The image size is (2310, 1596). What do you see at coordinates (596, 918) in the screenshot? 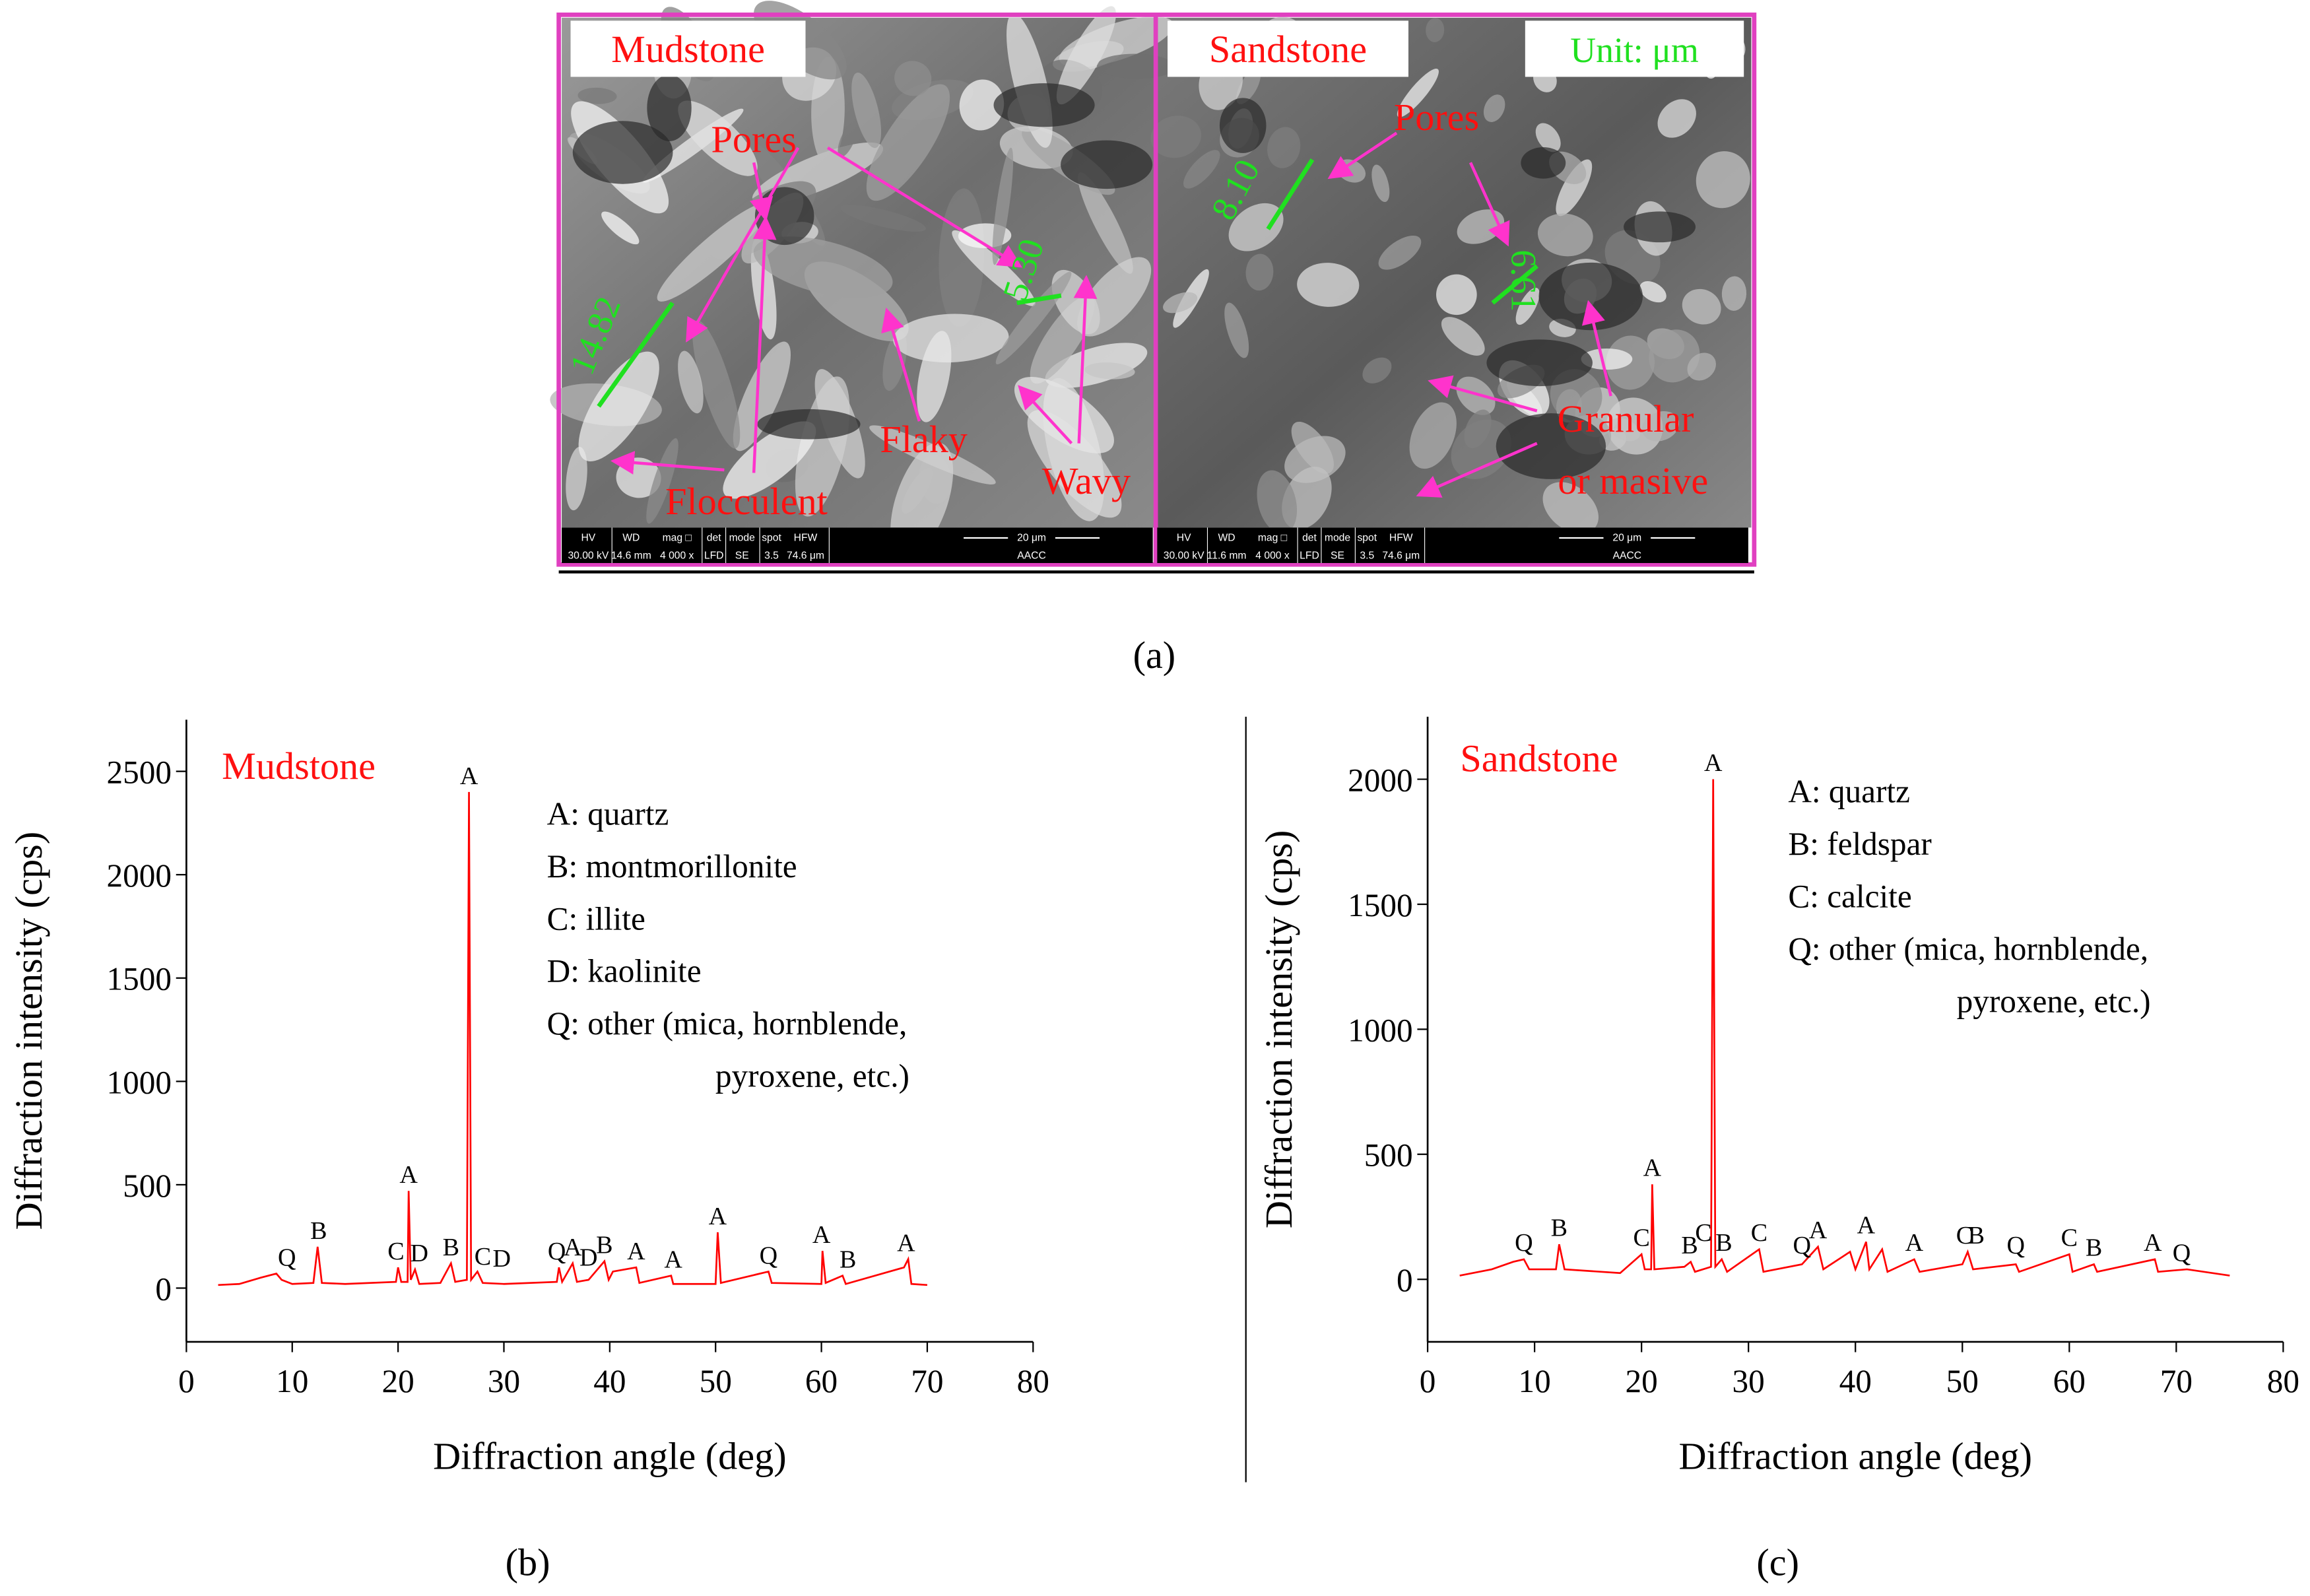
I see `legend-note: C: illite` at bounding box center [596, 918].